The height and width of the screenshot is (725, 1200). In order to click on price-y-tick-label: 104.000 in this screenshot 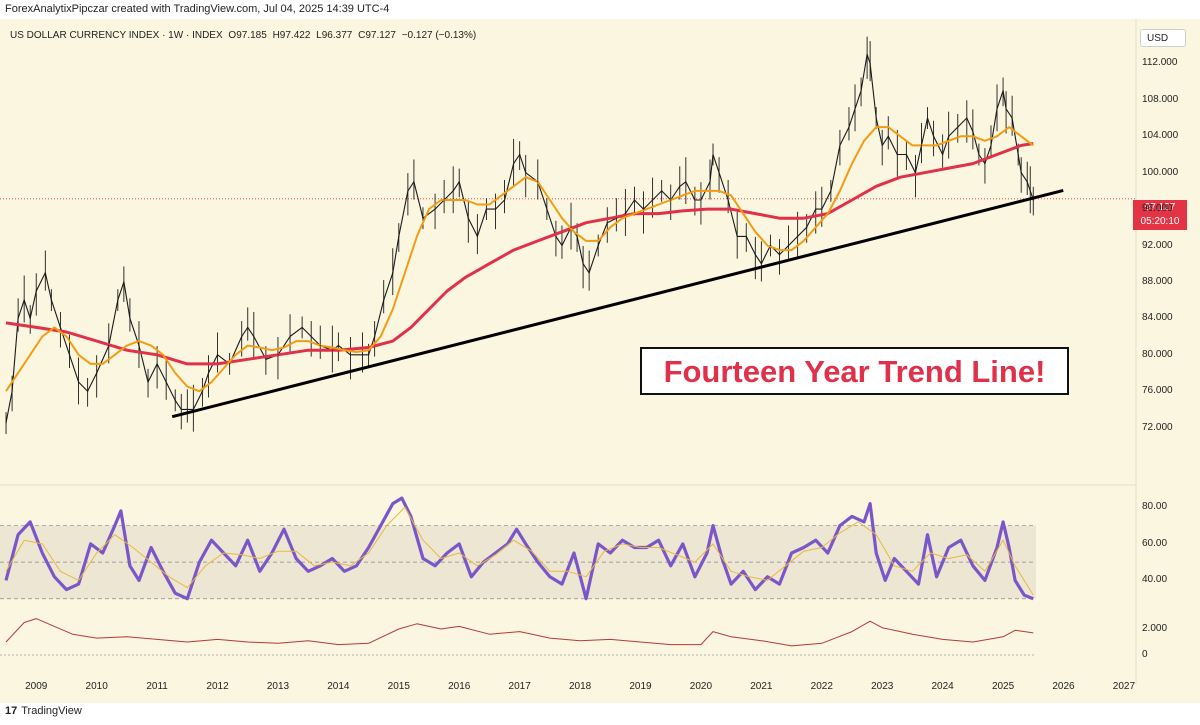, I will do `click(1160, 136)`.